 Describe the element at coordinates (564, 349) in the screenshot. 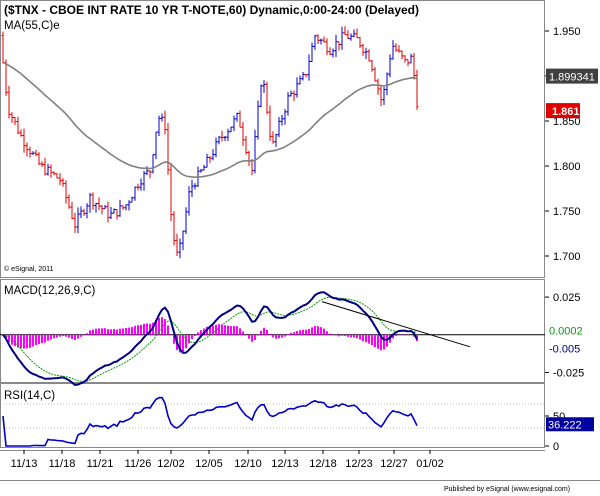

I see `macd-signal-label: -0.005` at that location.